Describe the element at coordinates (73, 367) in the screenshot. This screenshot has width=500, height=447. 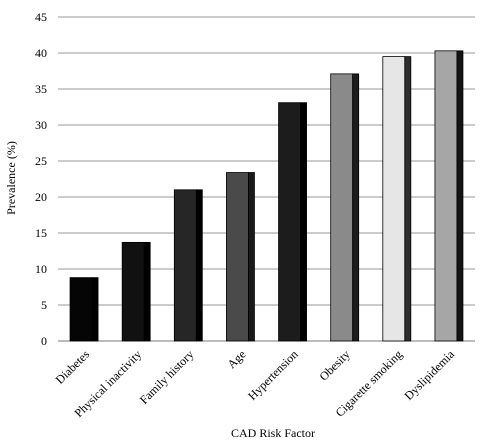
I see `x-category-label: Diabetes` at that location.